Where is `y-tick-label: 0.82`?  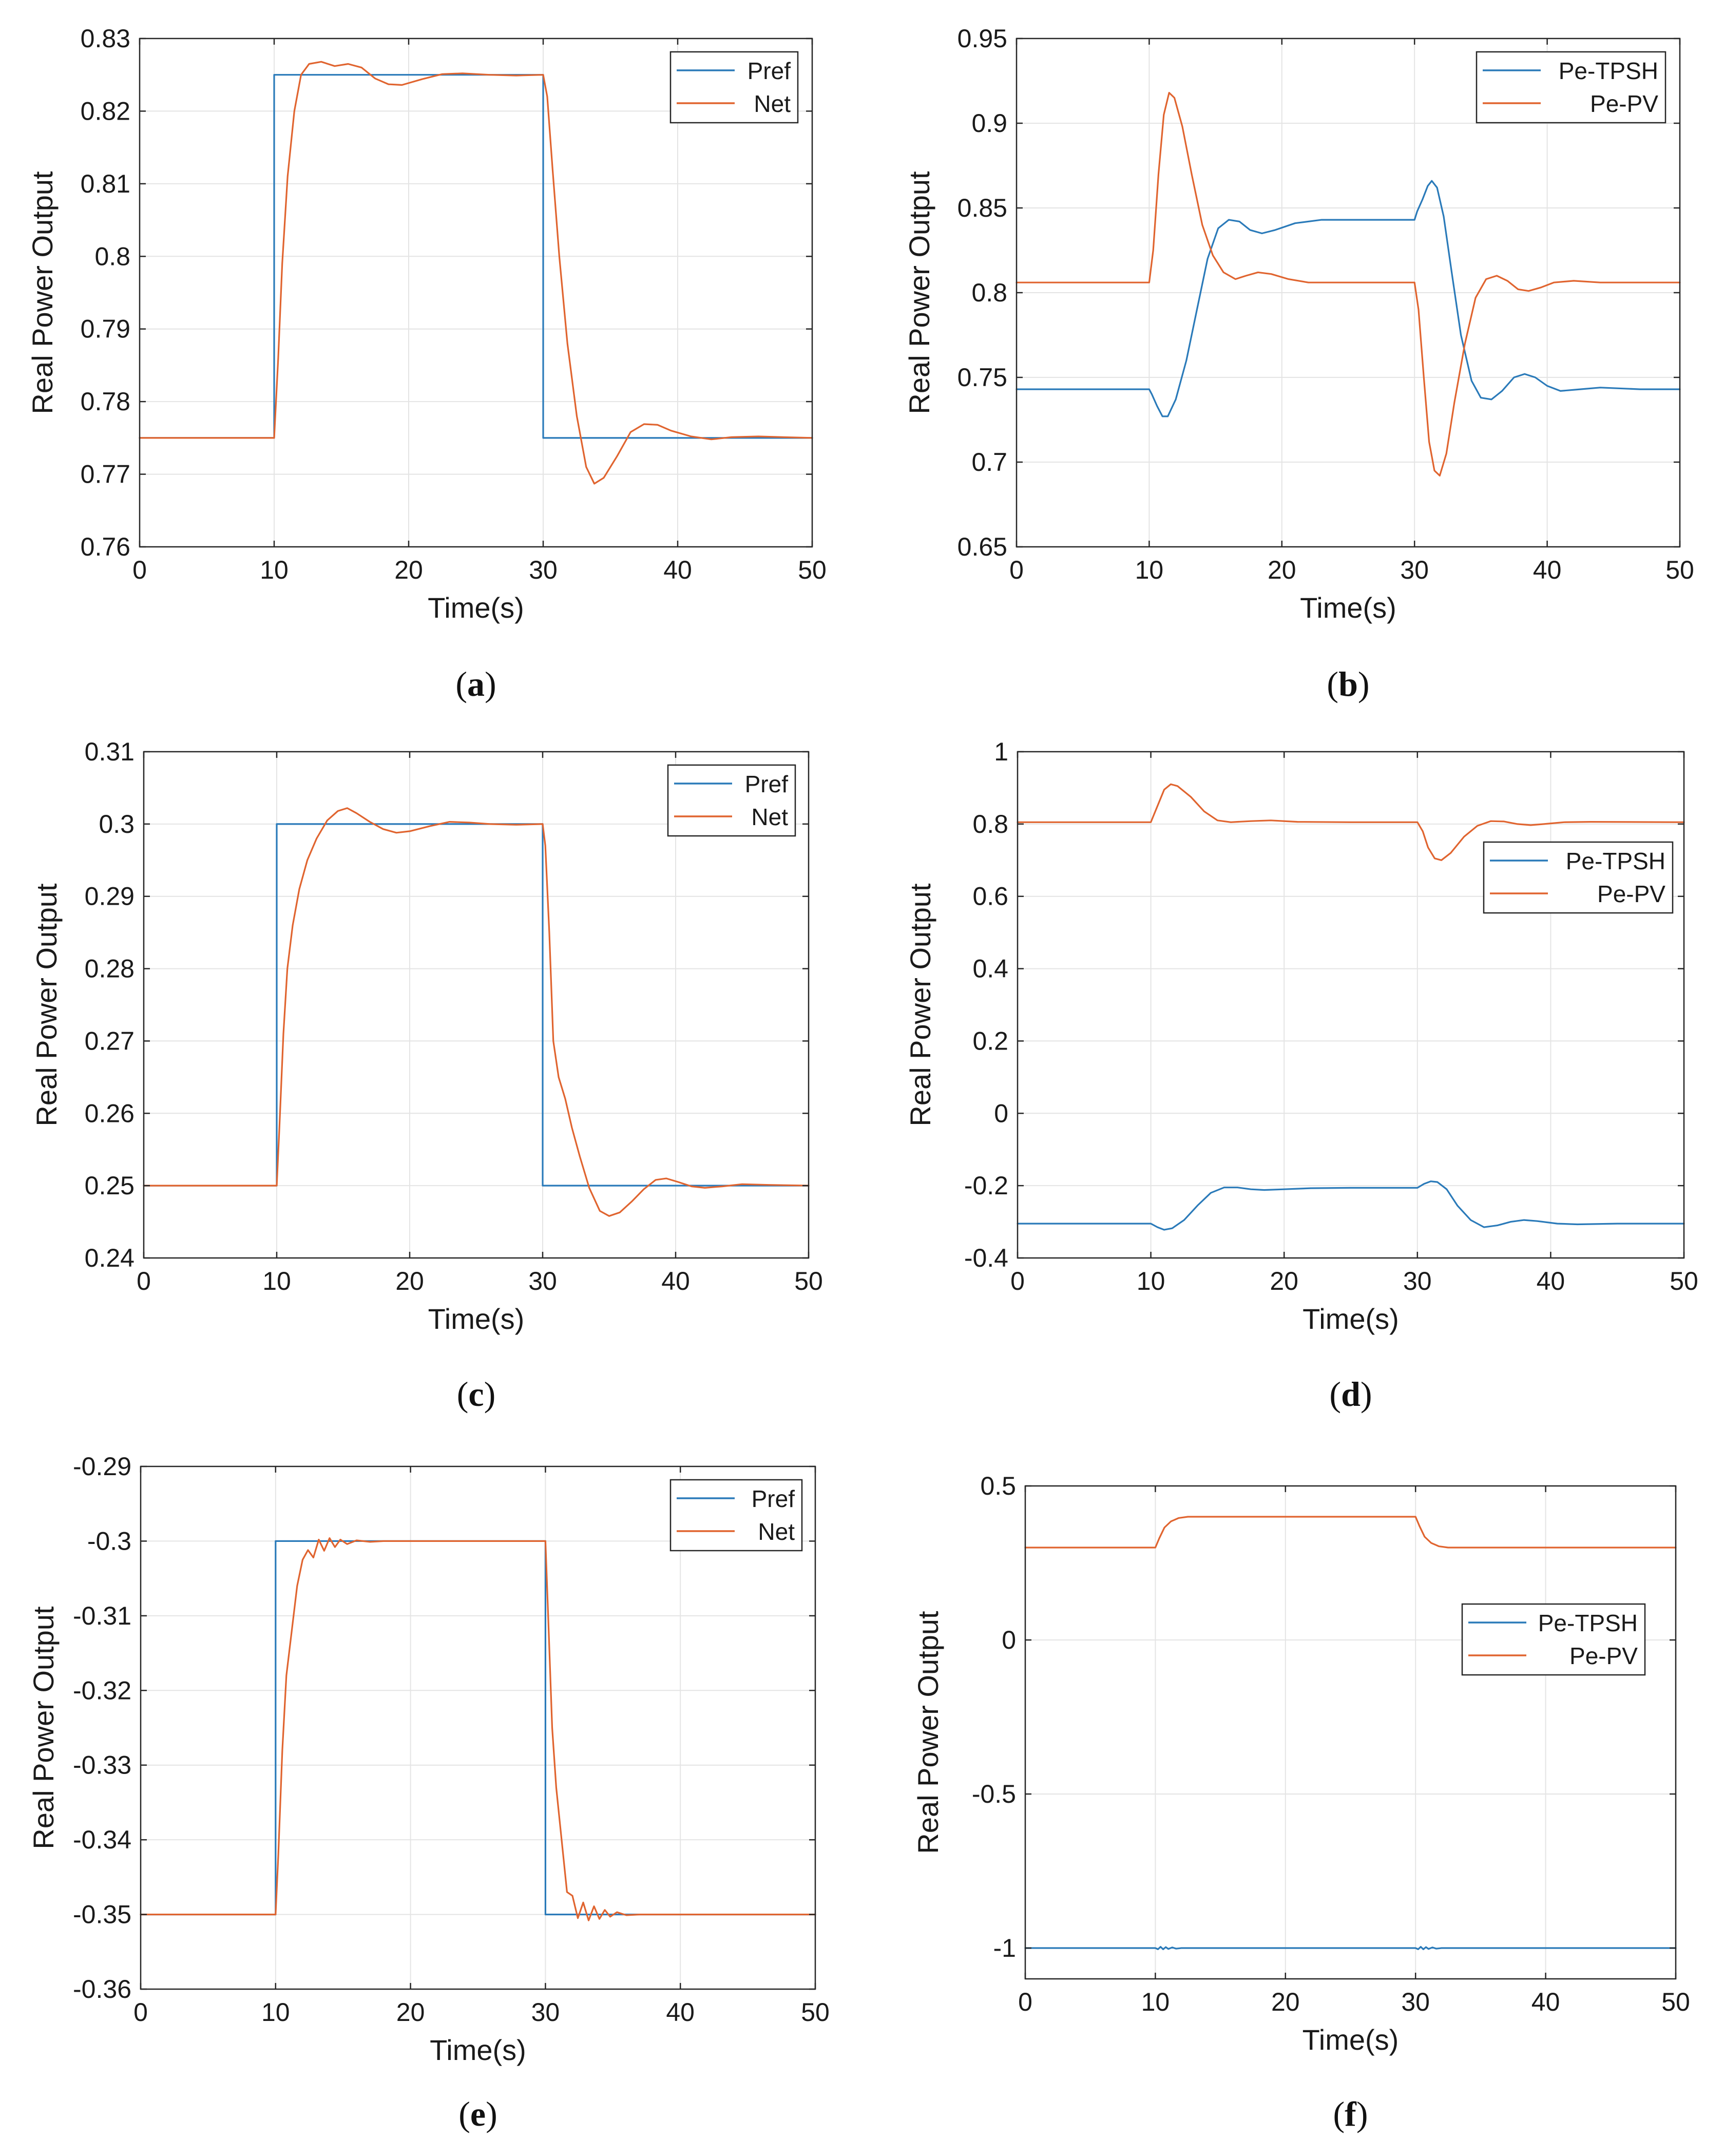
y-tick-label: 0.82 is located at coordinates (105, 111).